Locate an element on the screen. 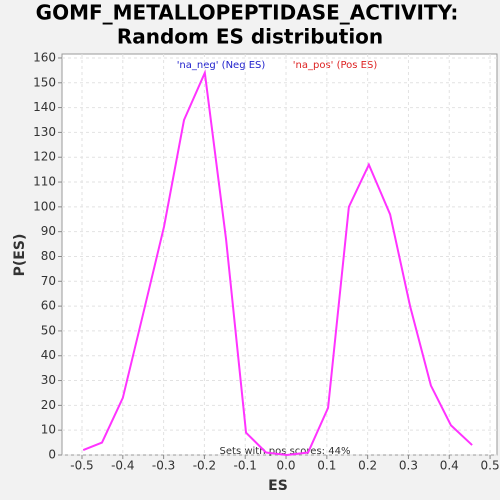 This screenshot has height=500, width=500. x-tick-label: -0.1 is located at coordinates (245, 466).